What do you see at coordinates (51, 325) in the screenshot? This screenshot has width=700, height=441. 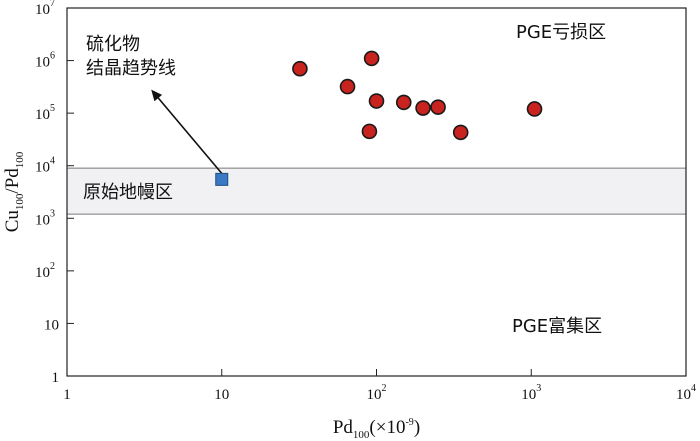 I see `y-tick-label: 10` at bounding box center [51, 325].